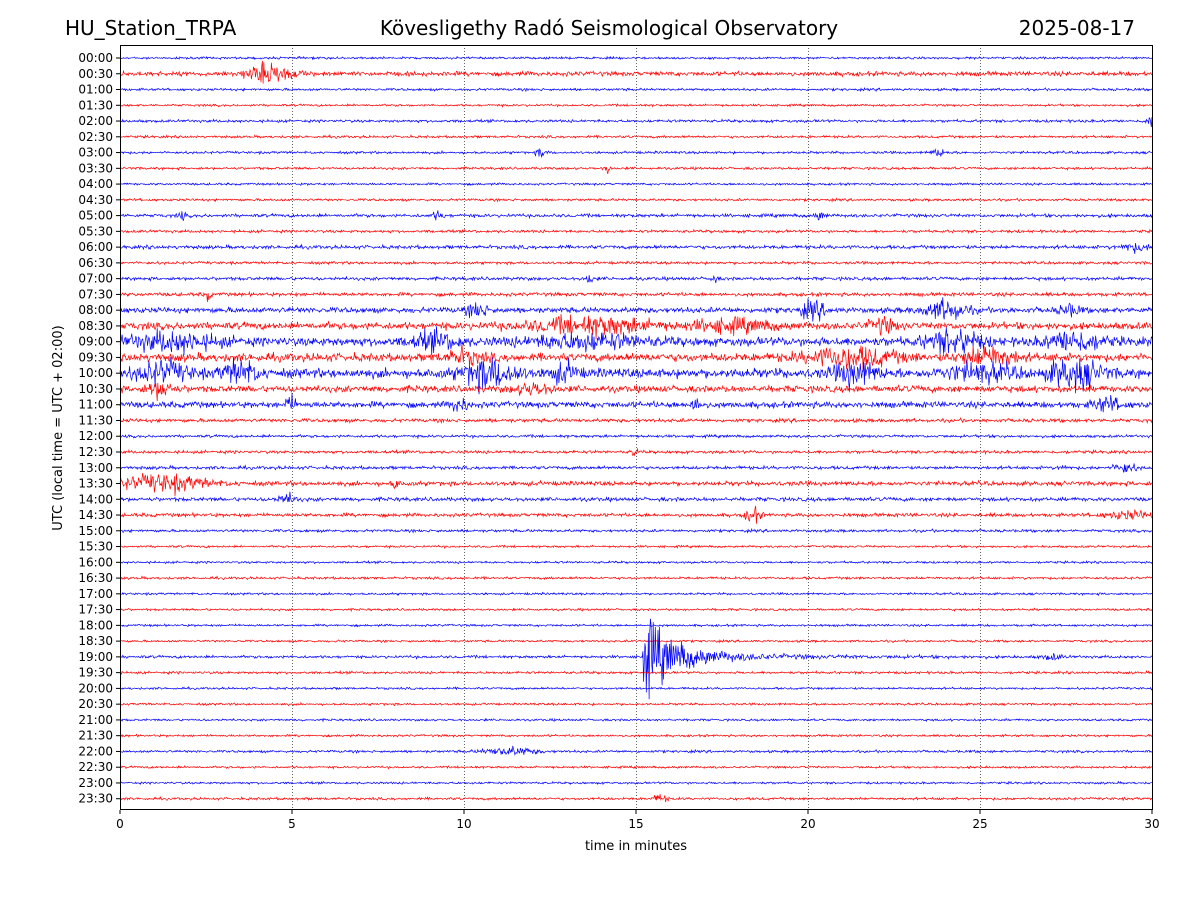 This screenshot has height=900, width=1200. I want to click on y-tick-label-15: 07:30, so click(95, 294).